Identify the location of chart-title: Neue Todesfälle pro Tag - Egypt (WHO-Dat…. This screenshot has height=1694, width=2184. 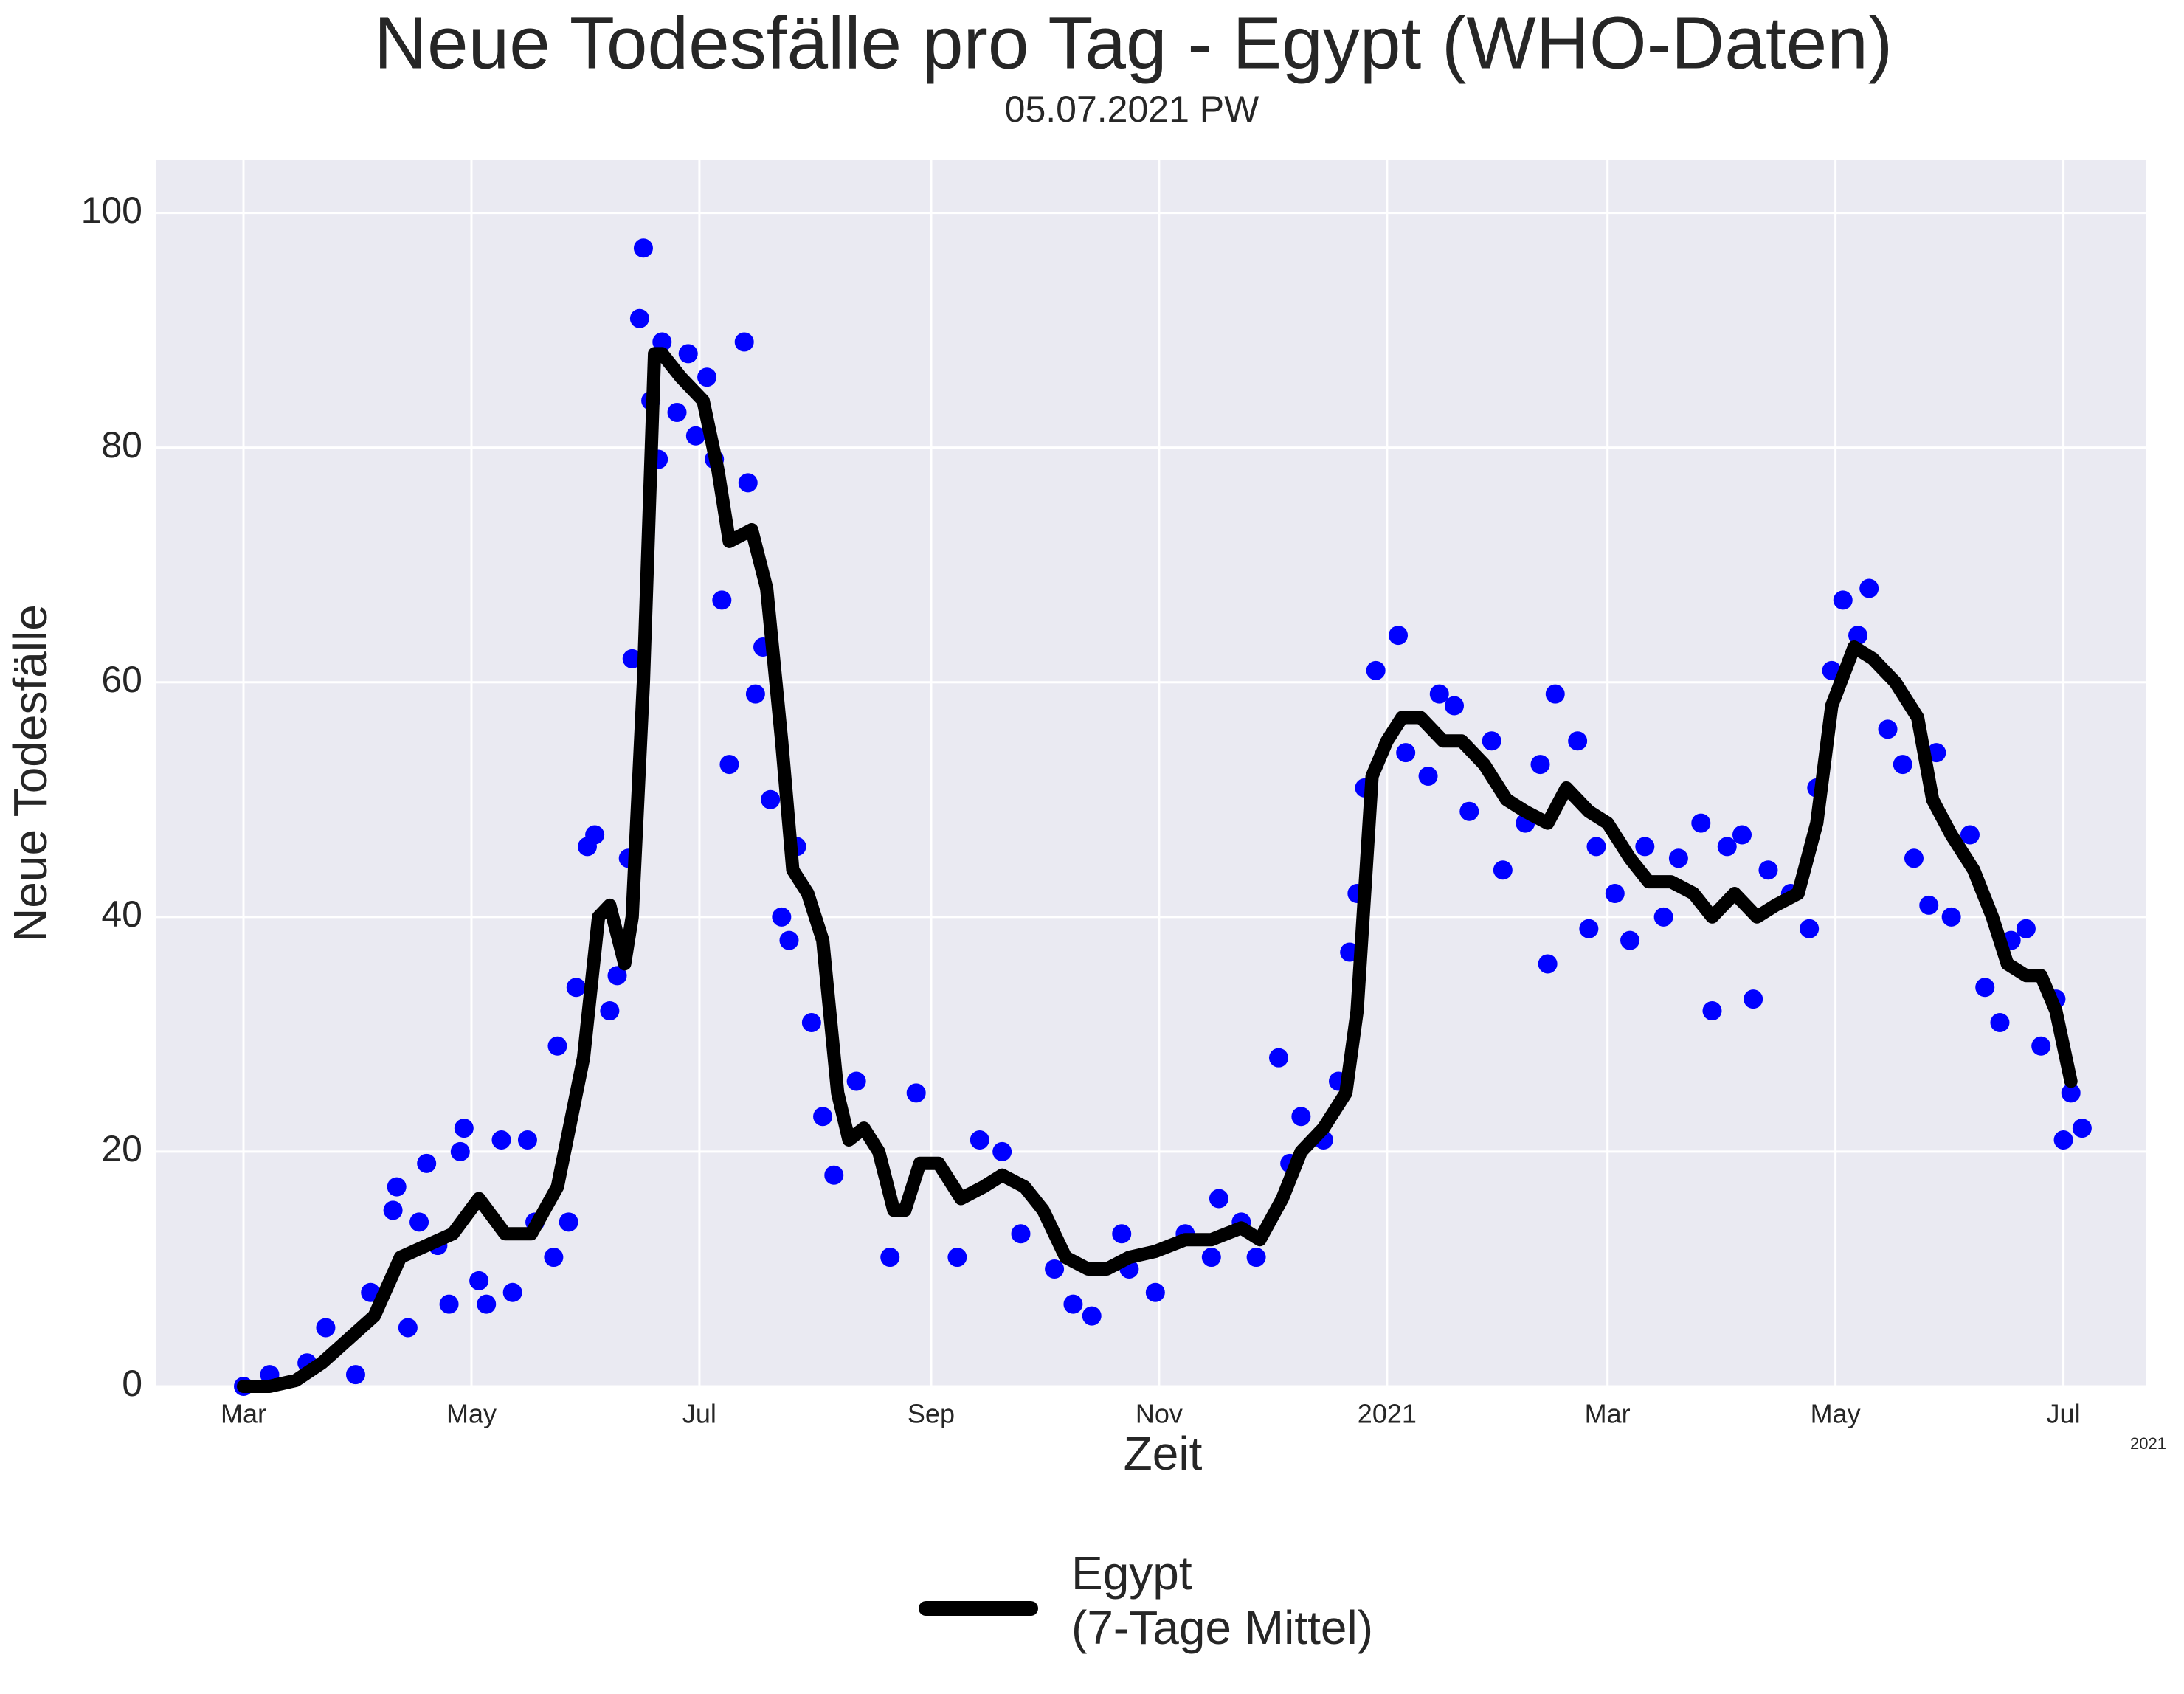
(1133, 42).